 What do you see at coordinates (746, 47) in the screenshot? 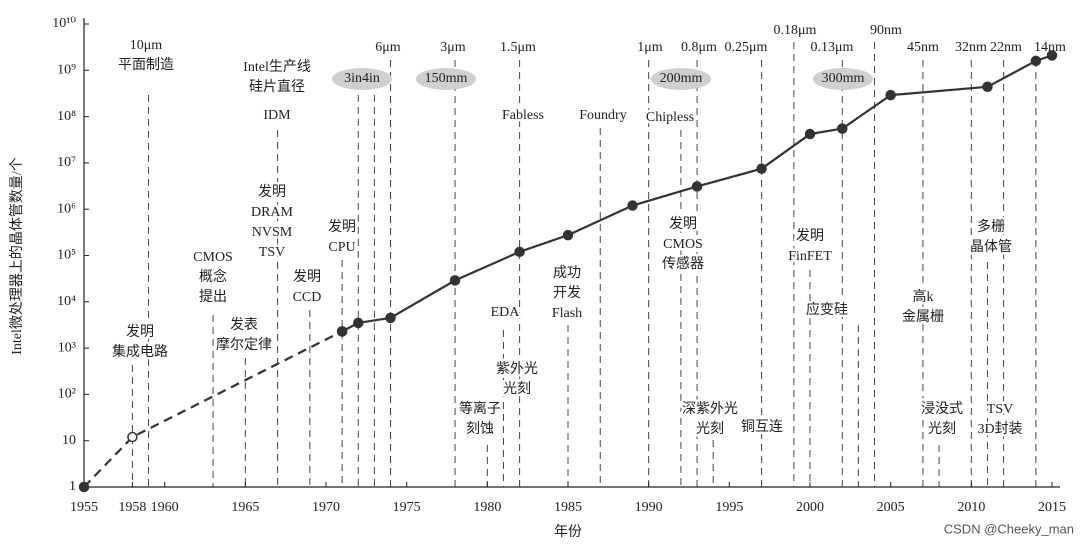
I see `annotation: 0.25μm` at bounding box center [746, 47].